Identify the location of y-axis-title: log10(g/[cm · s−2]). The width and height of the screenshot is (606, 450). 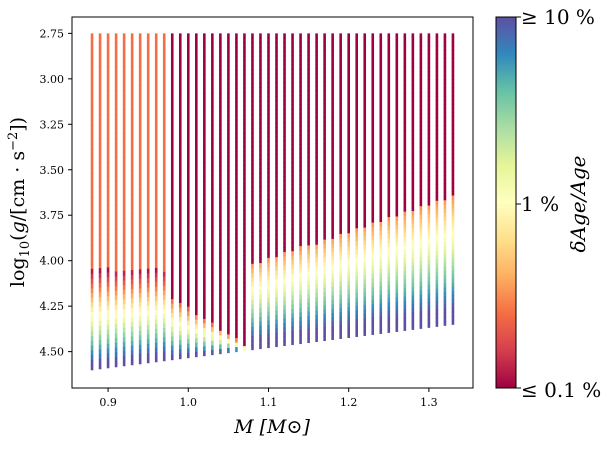
(19, 202).